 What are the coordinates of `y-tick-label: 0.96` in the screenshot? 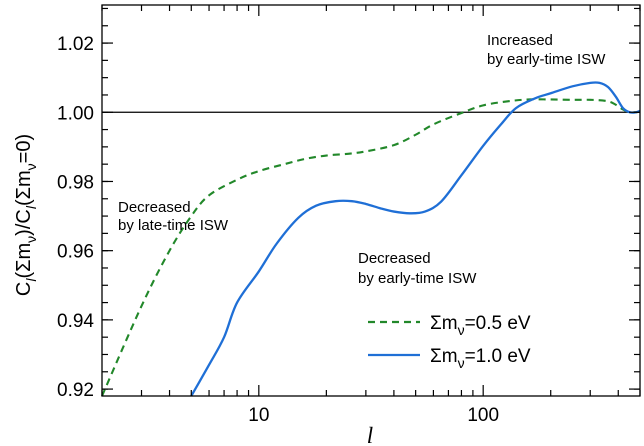 It's located at (75, 252).